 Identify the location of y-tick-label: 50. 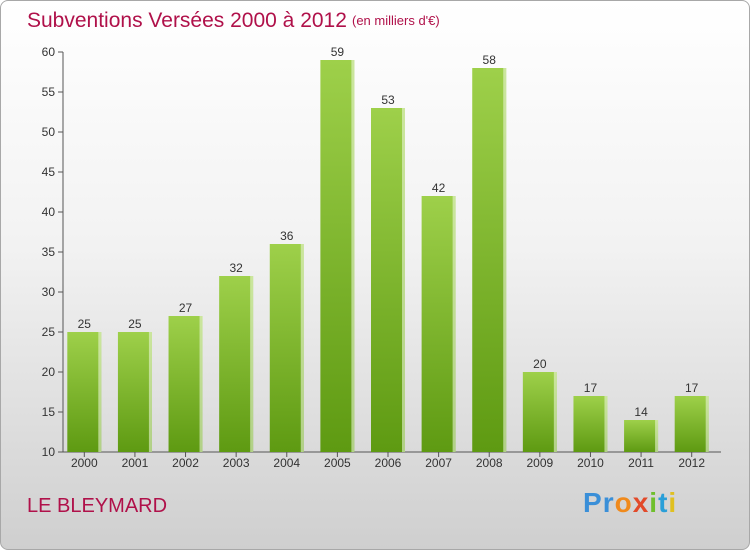
(49, 132).